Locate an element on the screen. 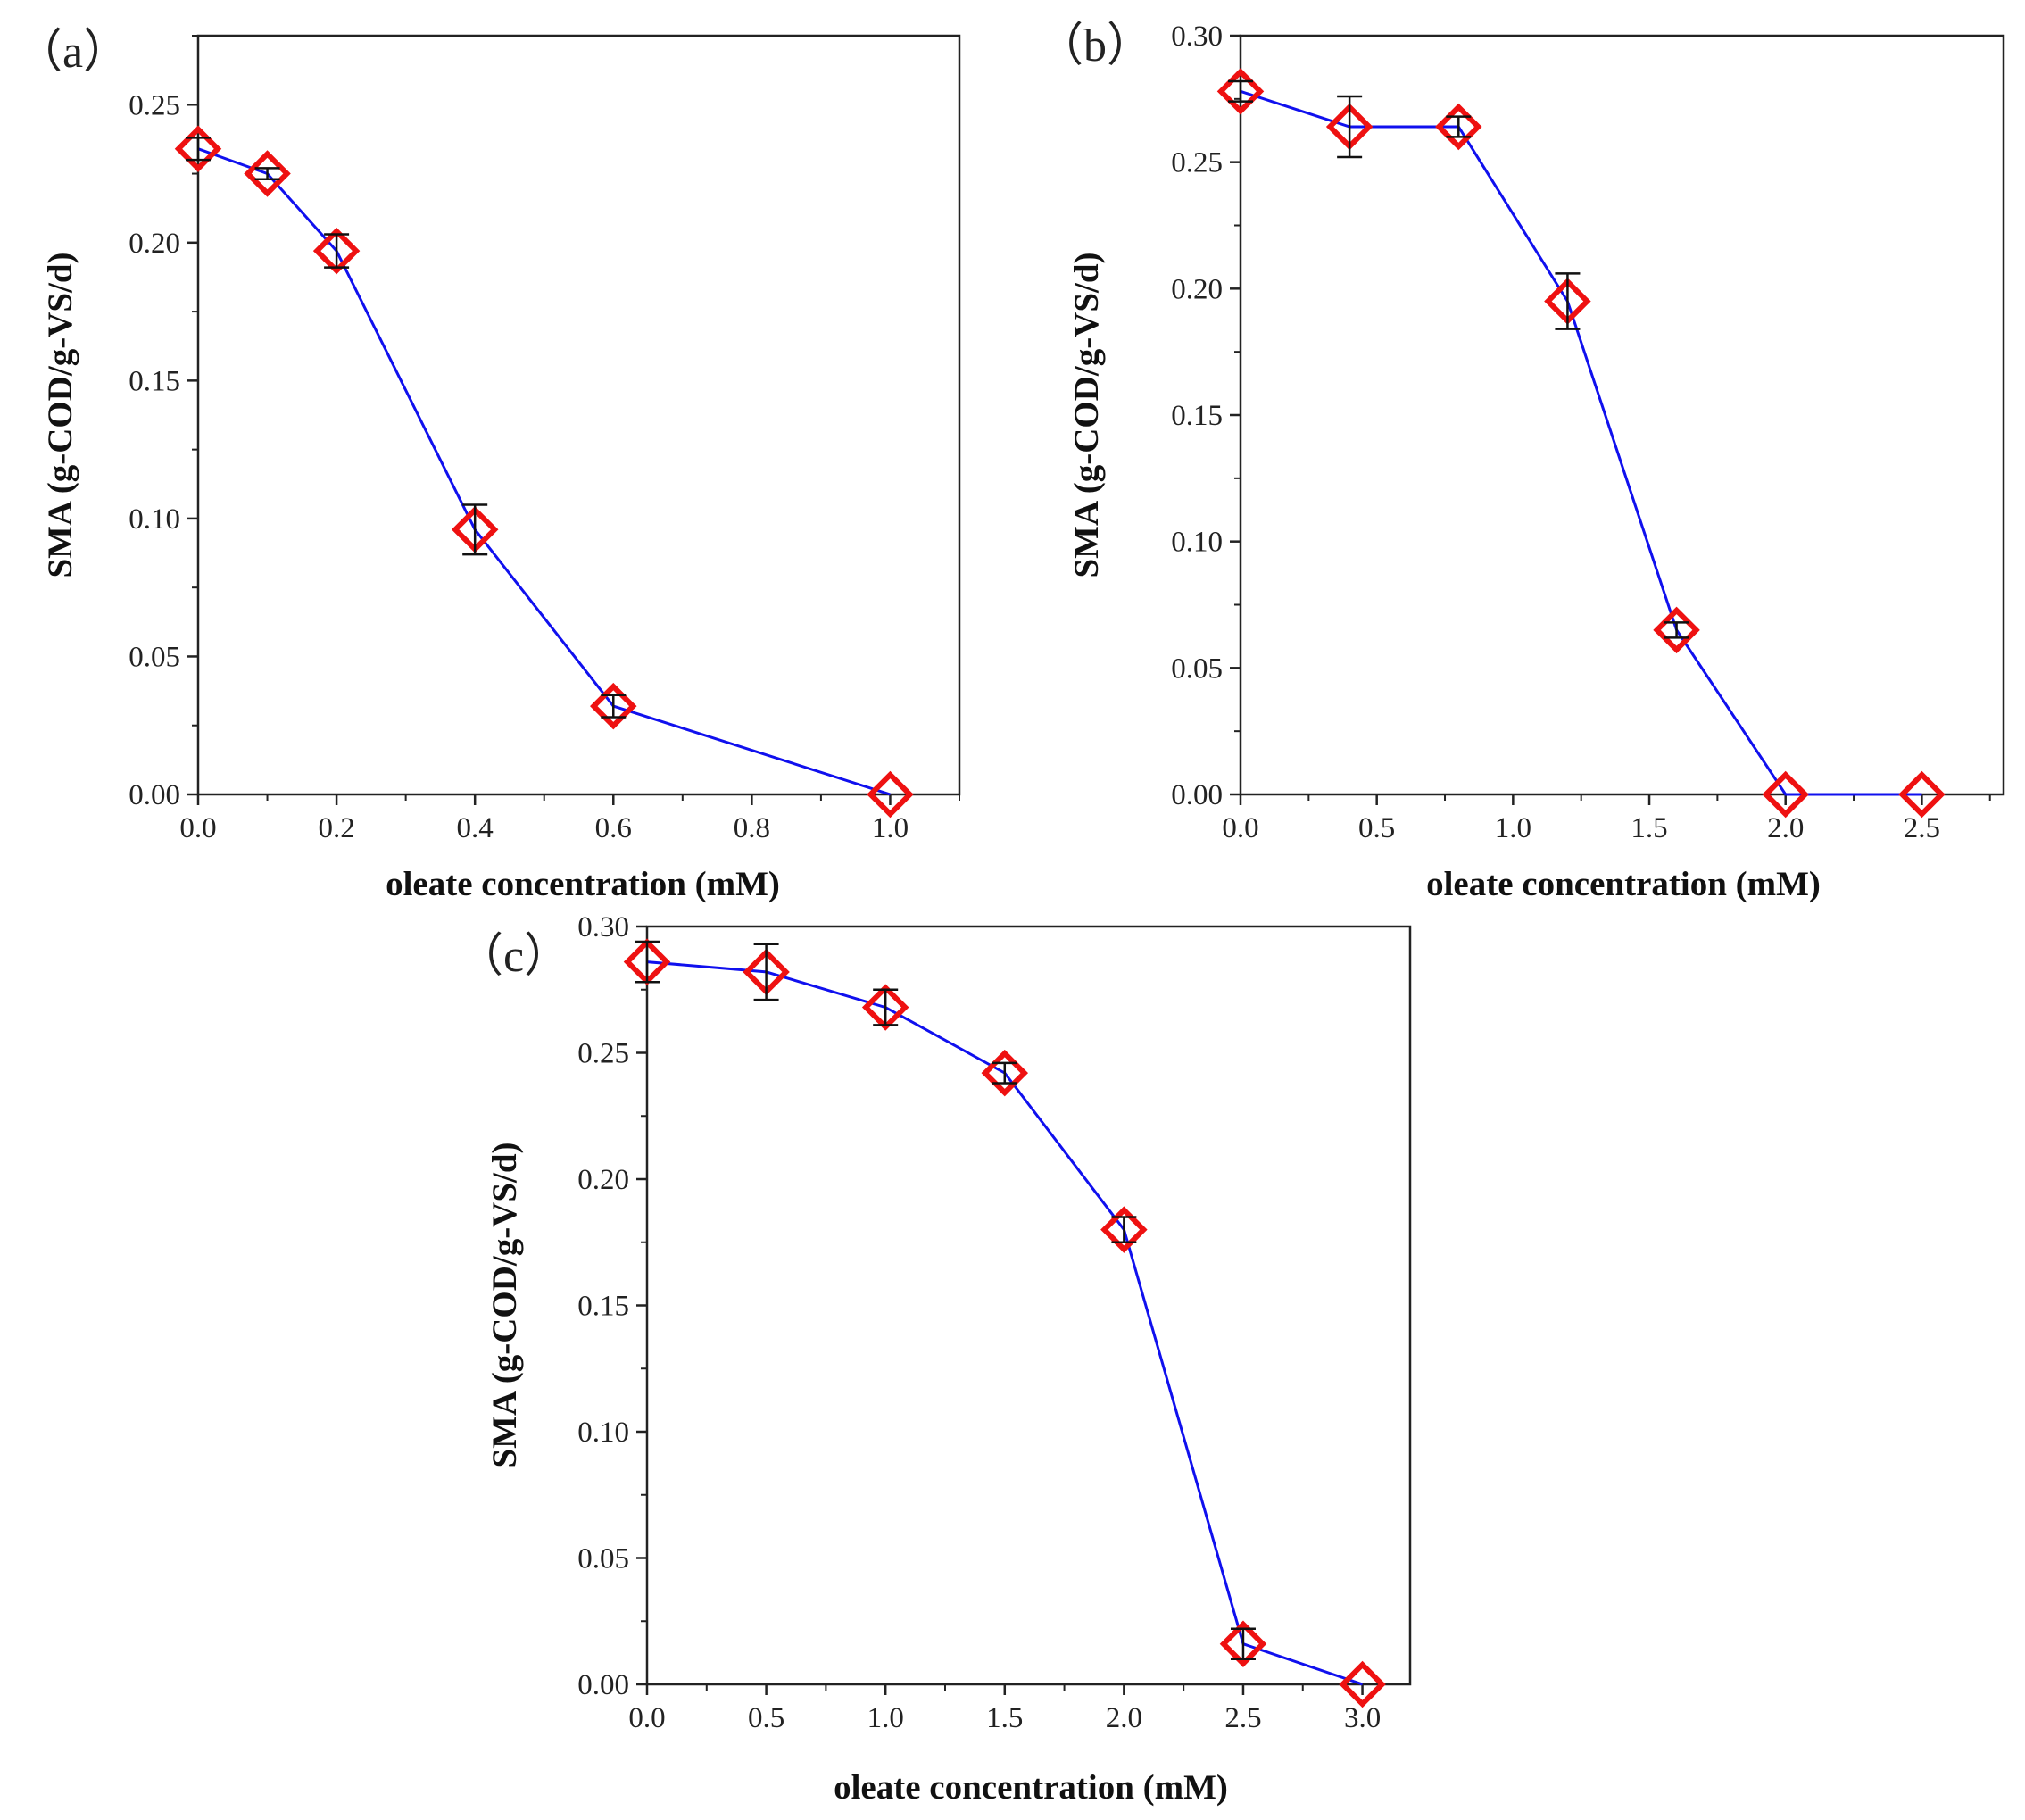 The height and width of the screenshot is (1820, 2025). y-tick-label-b-1: 0.05 is located at coordinates (1197, 668).